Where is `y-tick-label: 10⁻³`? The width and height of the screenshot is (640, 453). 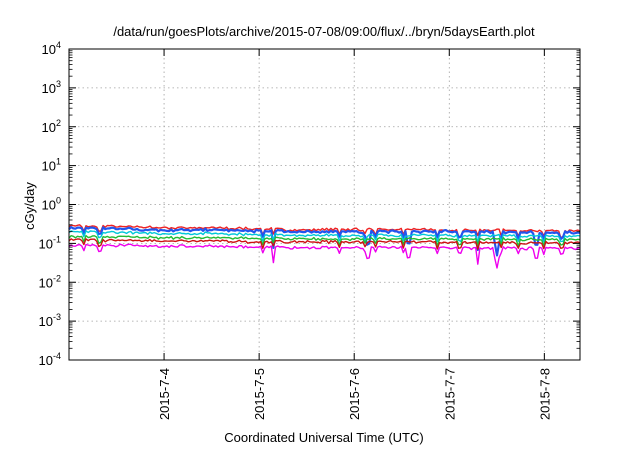 y-tick-label: 10⁻³ is located at coordinates (50, 320).